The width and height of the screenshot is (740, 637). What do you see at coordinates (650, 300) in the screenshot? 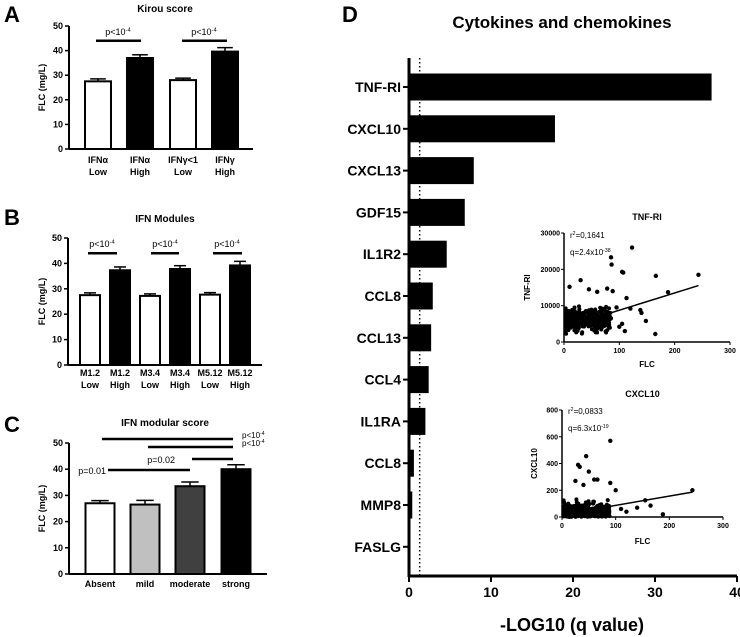
I see `inset-tnf-ri-regression-line` at bounding box center [650, 300].